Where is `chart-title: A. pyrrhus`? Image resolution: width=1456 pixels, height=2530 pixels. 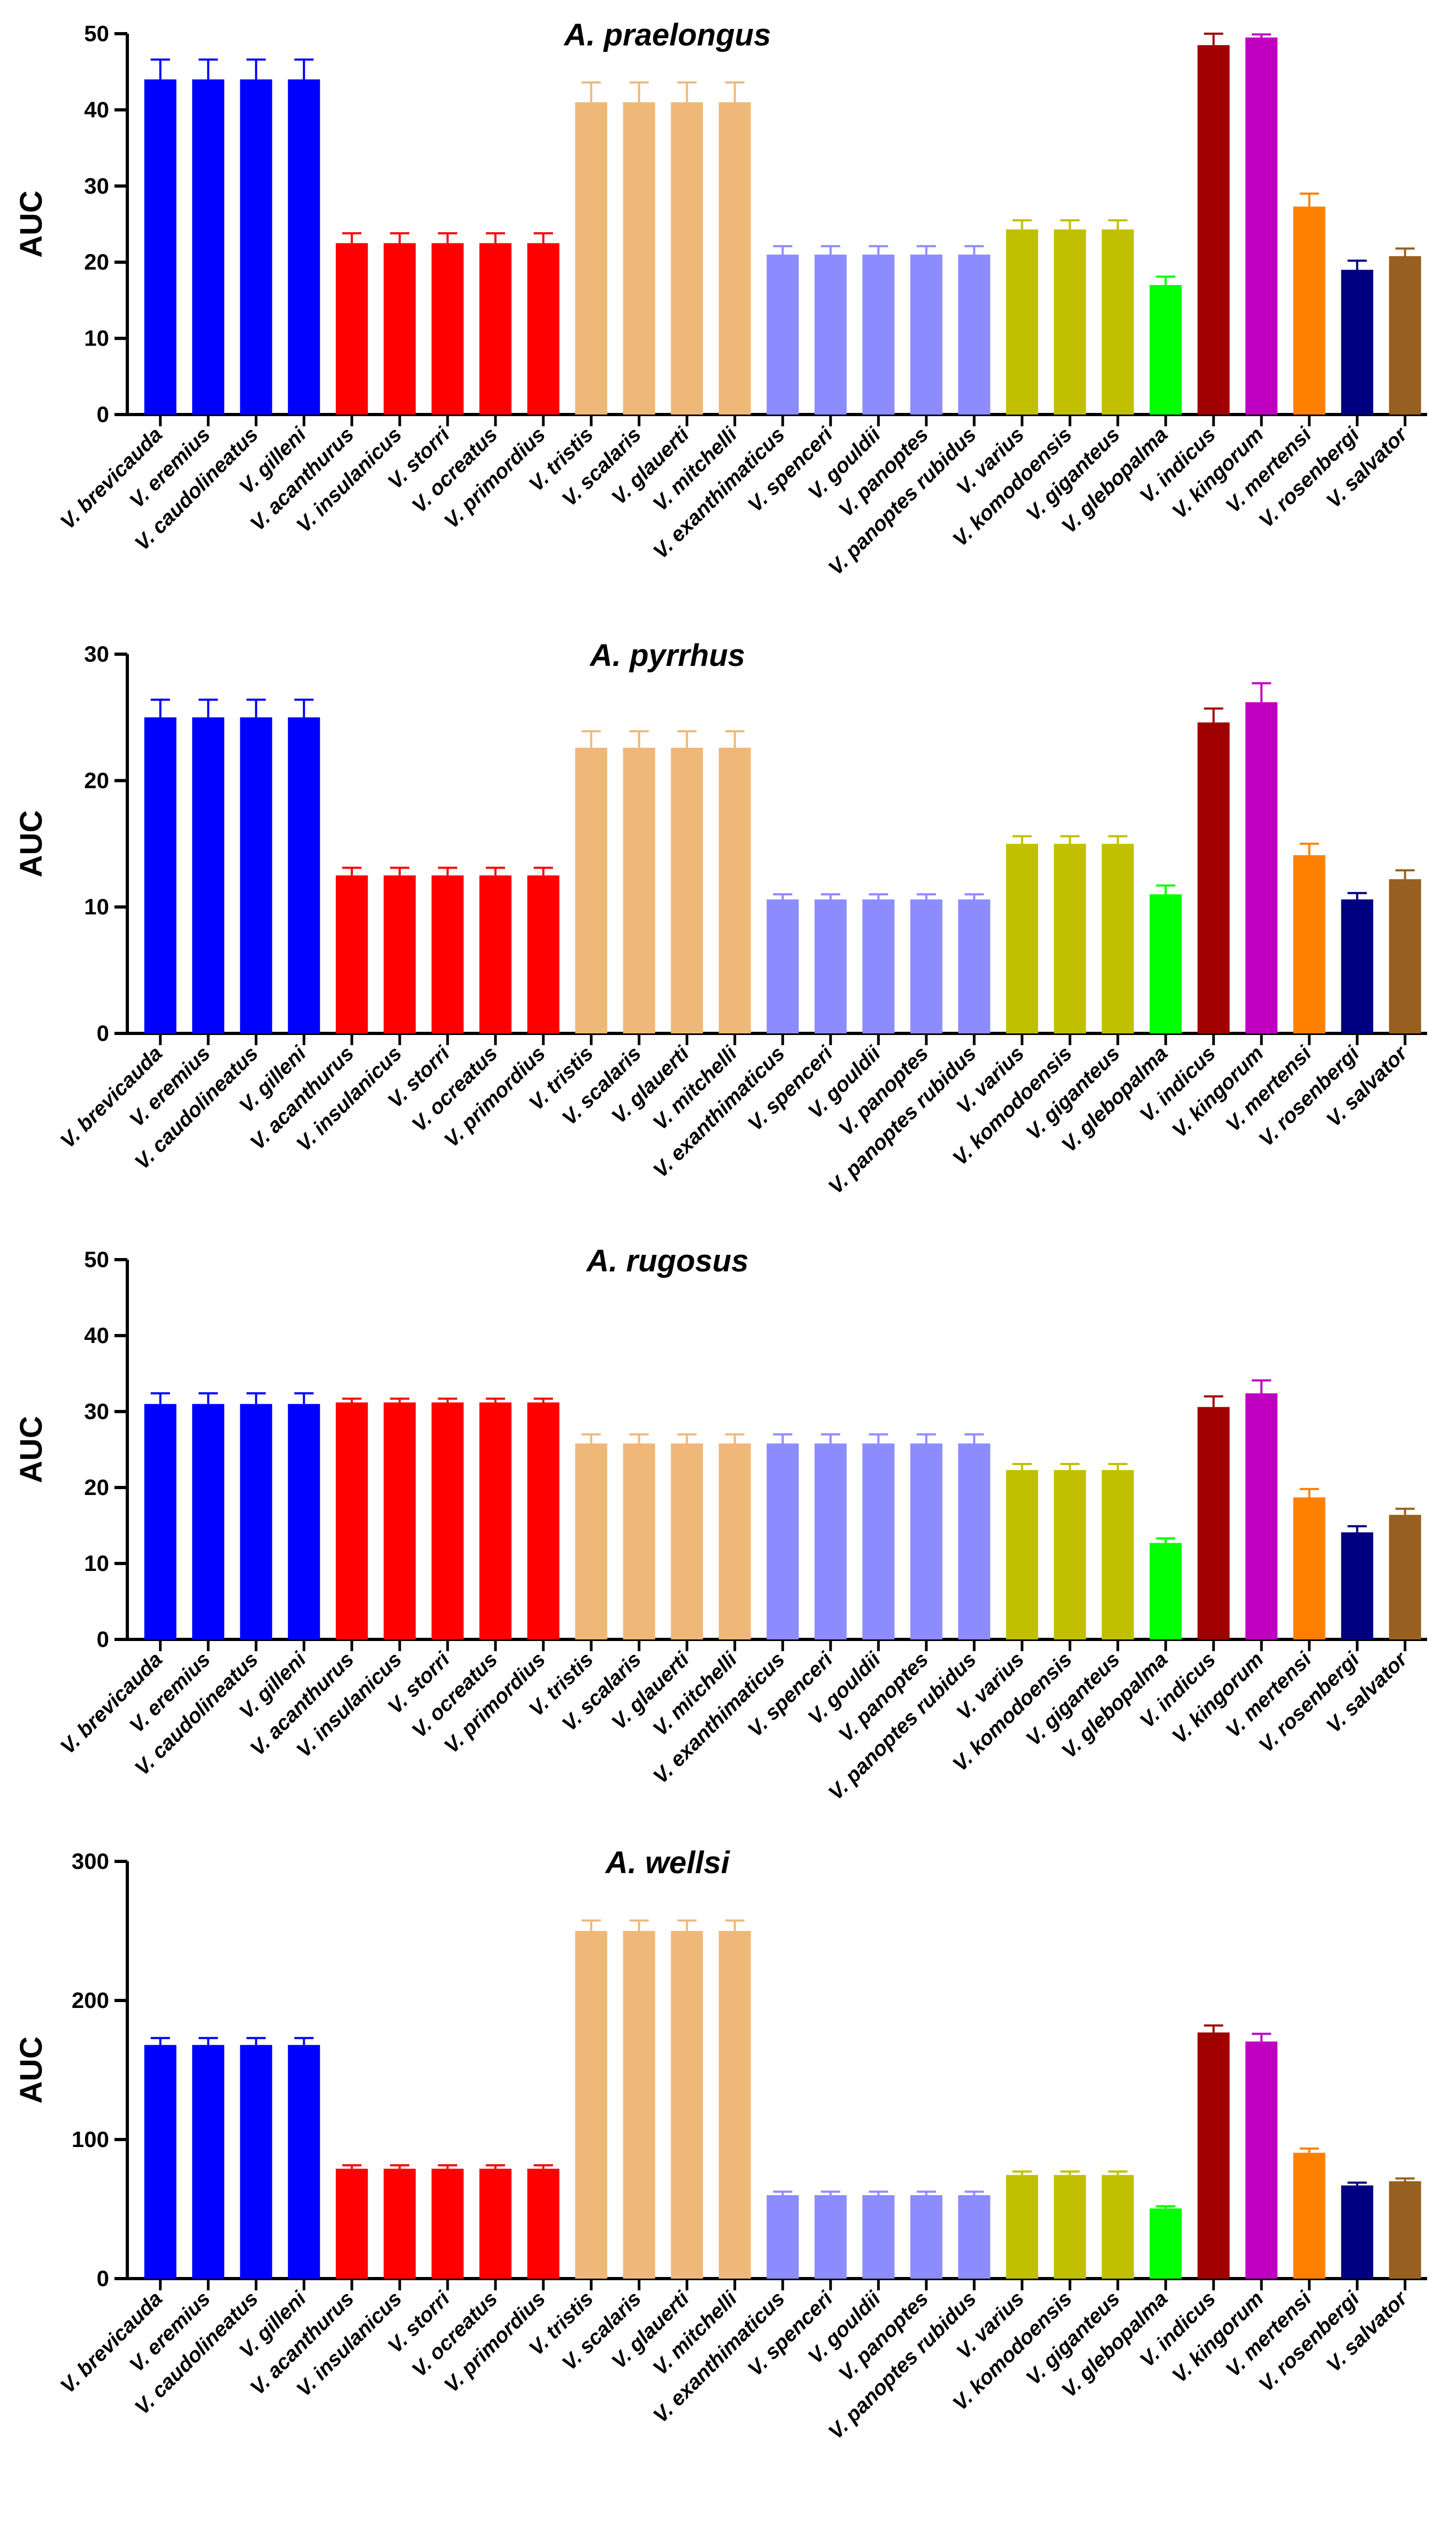
chart-title: A. pyrrhus is located at coordinates (667, 655).